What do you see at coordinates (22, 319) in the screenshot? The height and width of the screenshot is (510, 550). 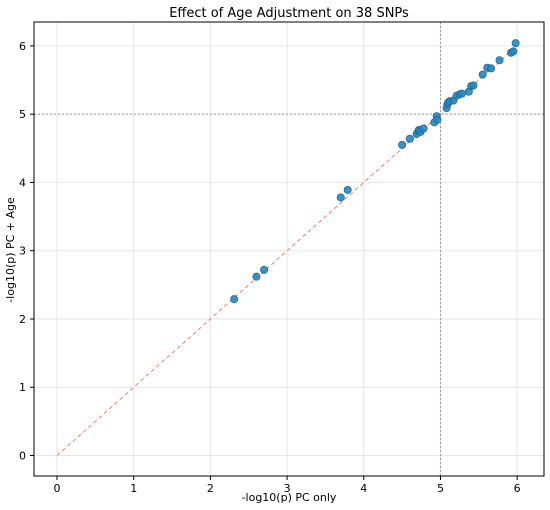 I see `y-tick-label: 2` at bounding box center [22, 319].